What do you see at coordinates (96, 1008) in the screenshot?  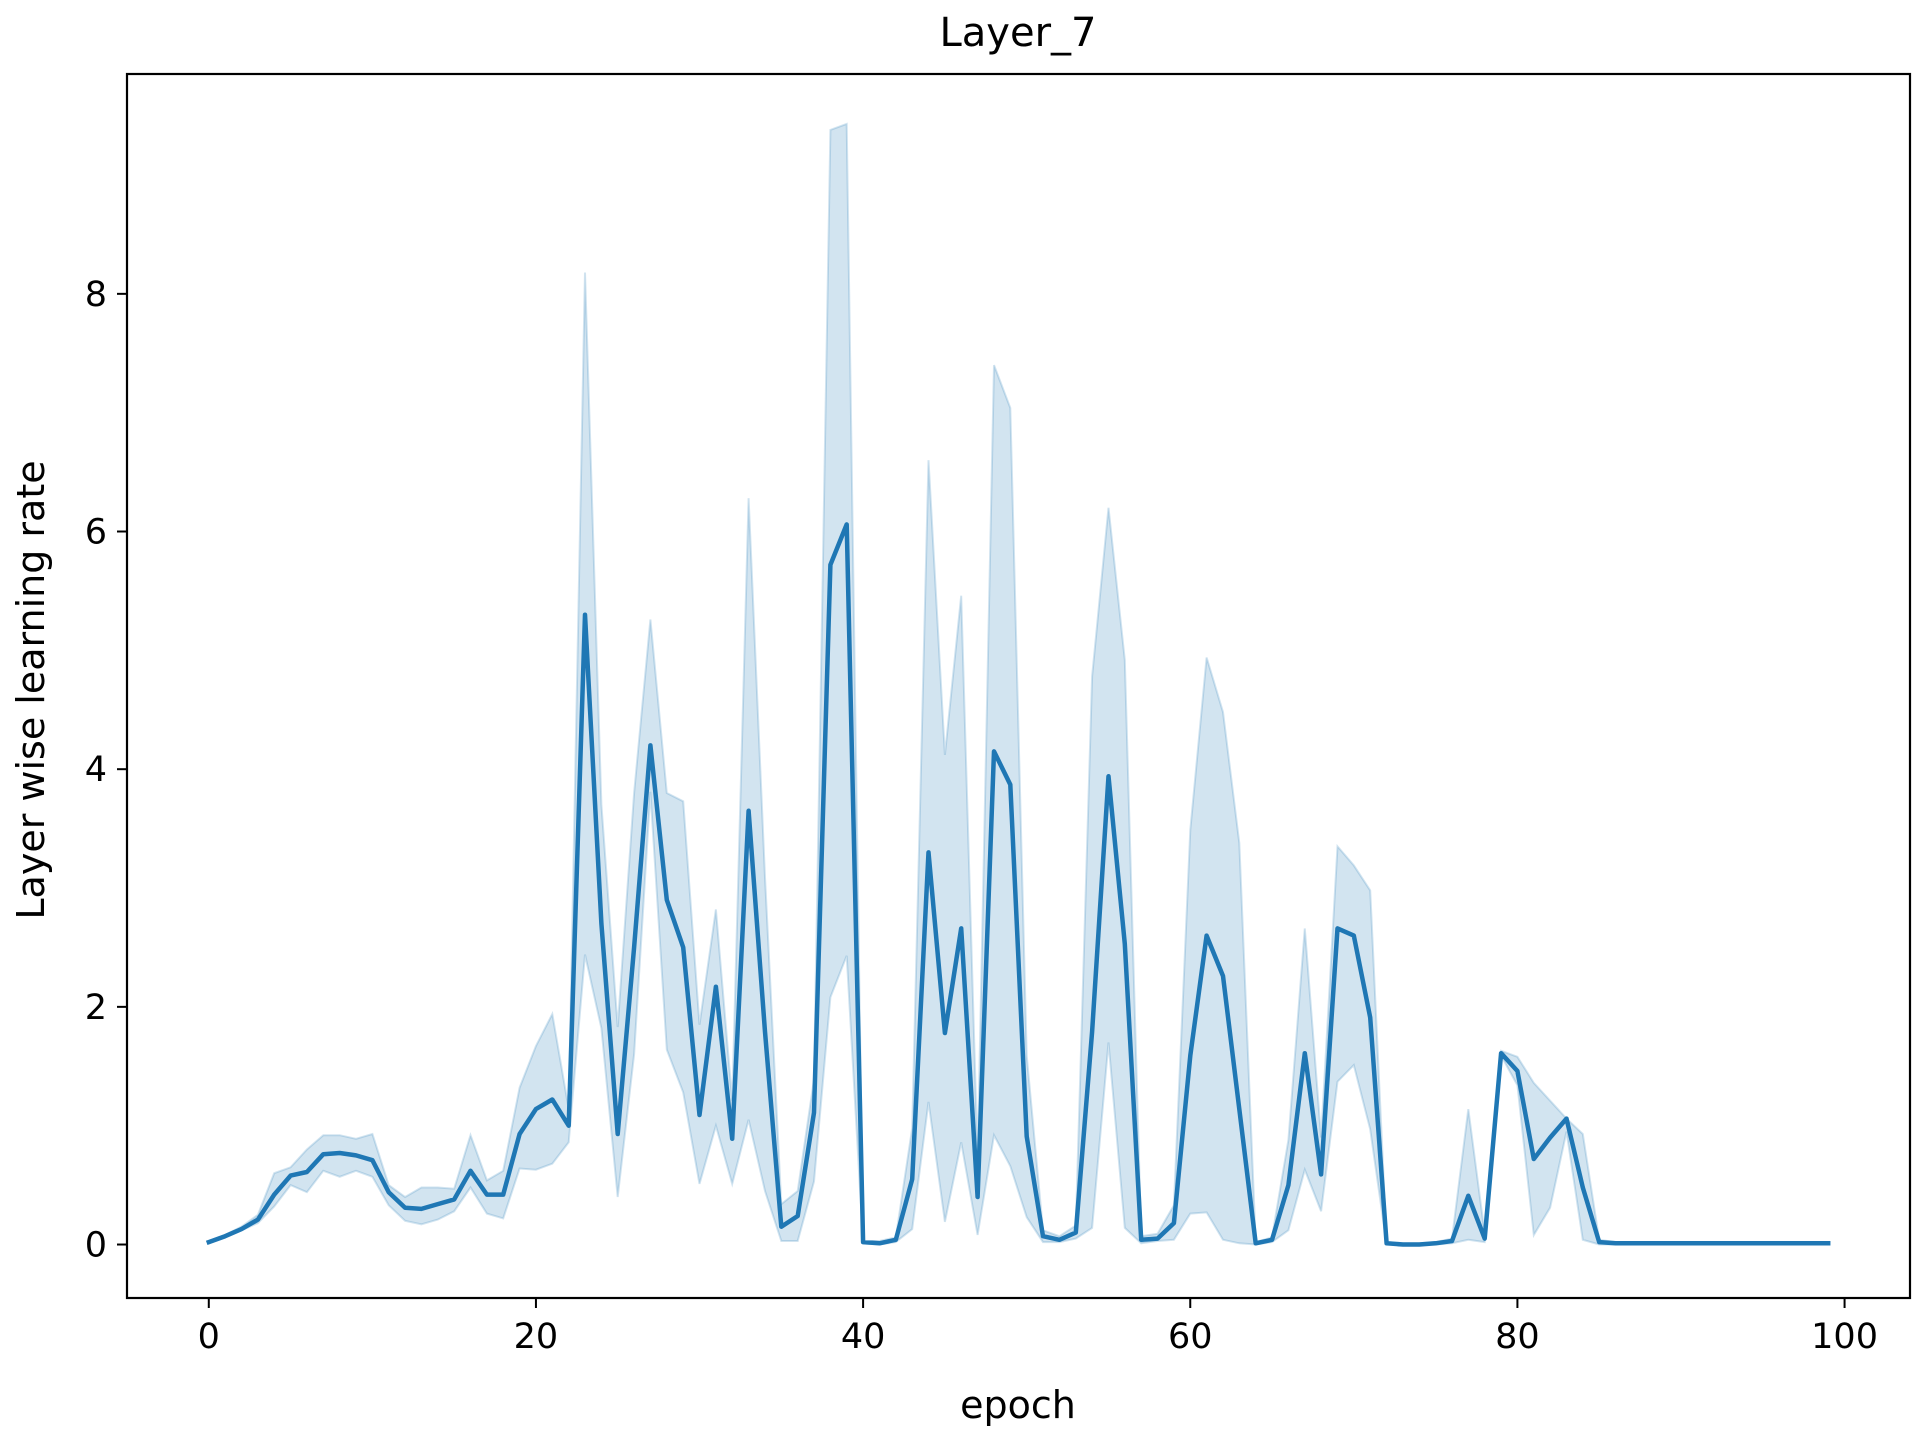 I see `y-tick-label: 2` at bounding box center [96, 1008].